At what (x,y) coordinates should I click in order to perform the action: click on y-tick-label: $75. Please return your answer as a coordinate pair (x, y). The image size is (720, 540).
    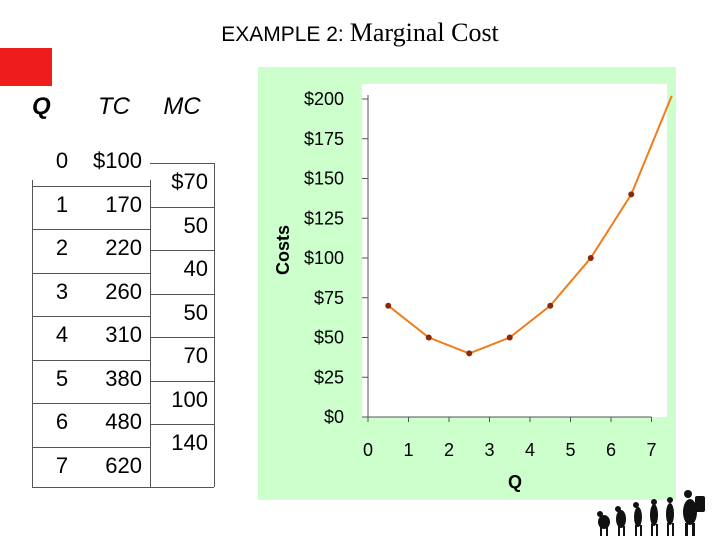
    Looking at the image, I should click on (329, 298).